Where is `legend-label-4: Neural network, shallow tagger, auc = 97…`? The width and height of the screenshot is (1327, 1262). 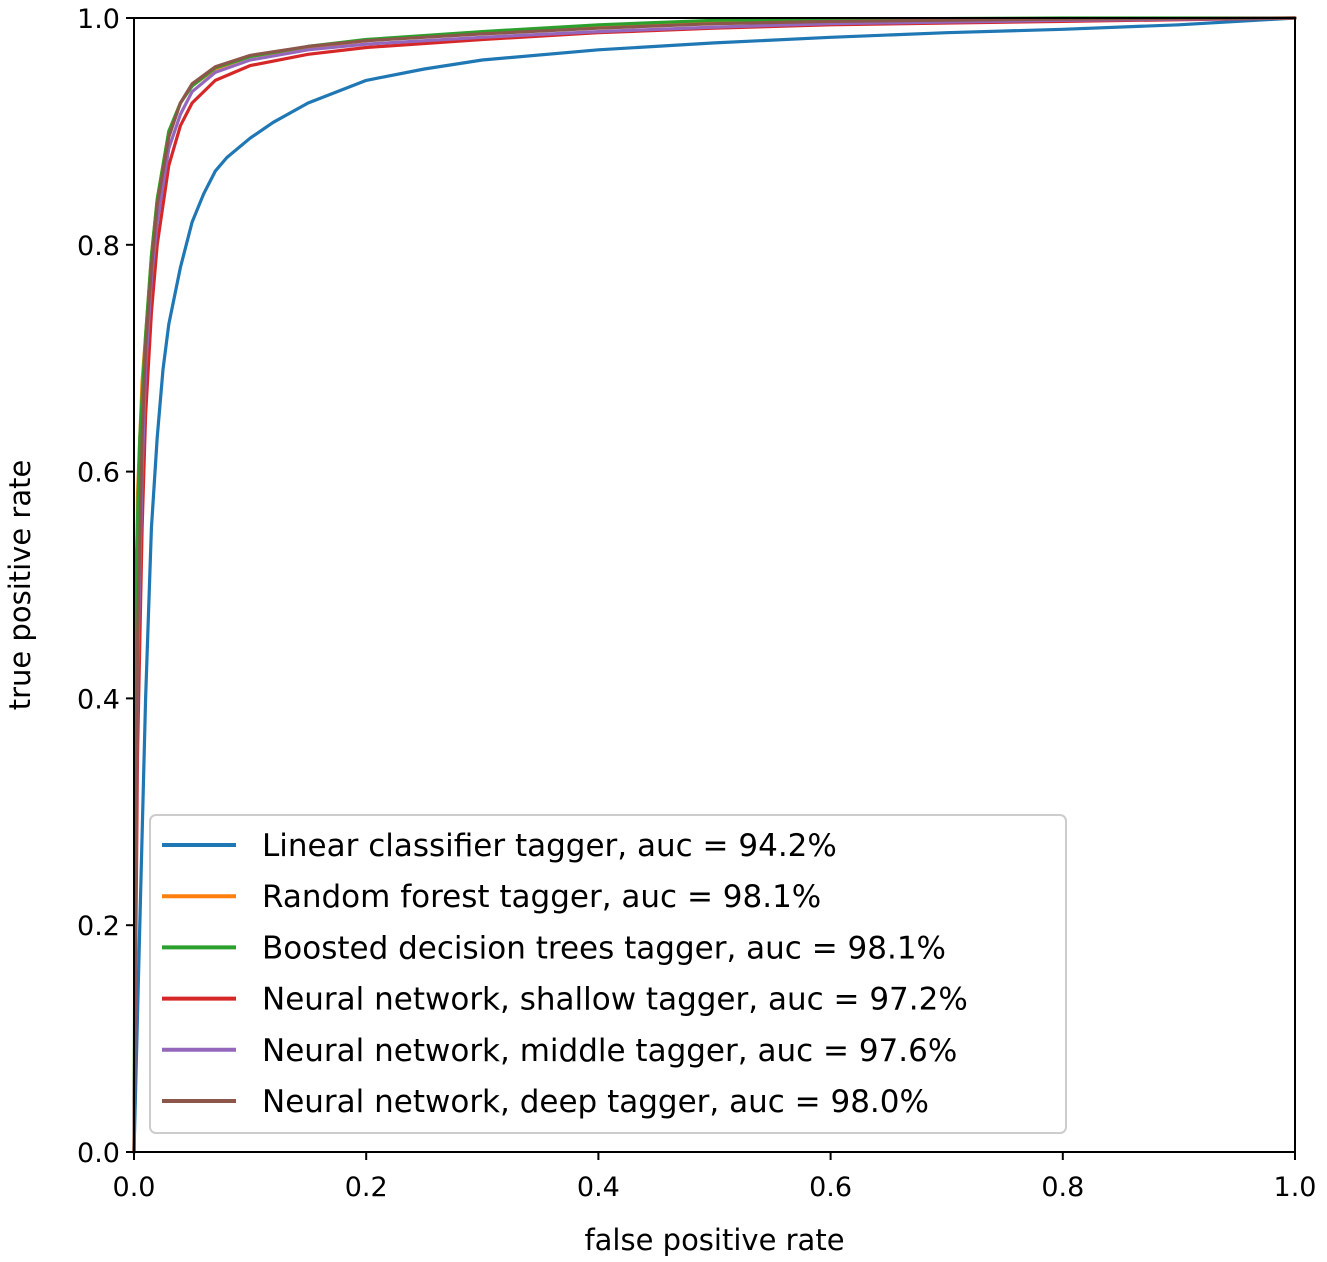
legend-label-4: Neural network, shallow tagger, auc = 97… is located at coordinates (615, 1000).